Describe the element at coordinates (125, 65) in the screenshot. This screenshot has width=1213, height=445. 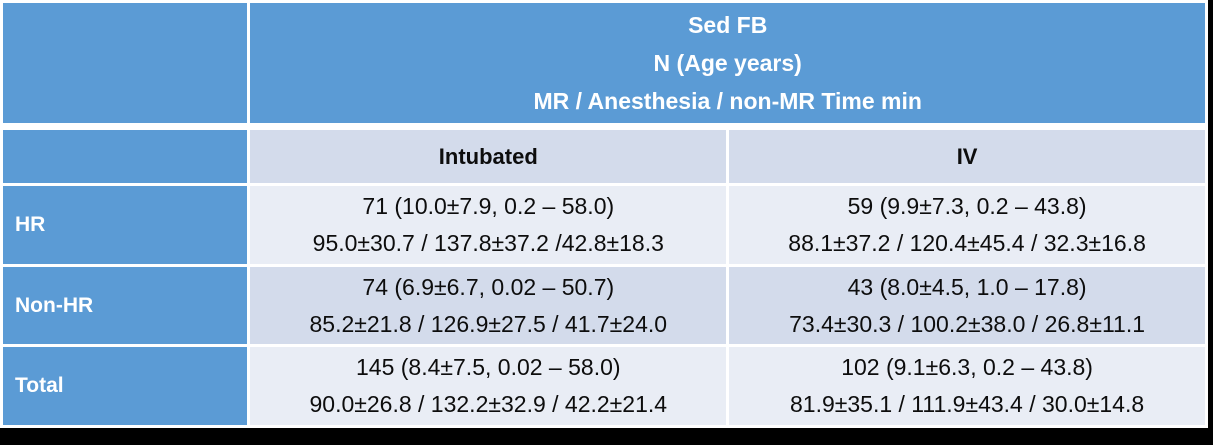
I see `header-corner-cell` at that location.